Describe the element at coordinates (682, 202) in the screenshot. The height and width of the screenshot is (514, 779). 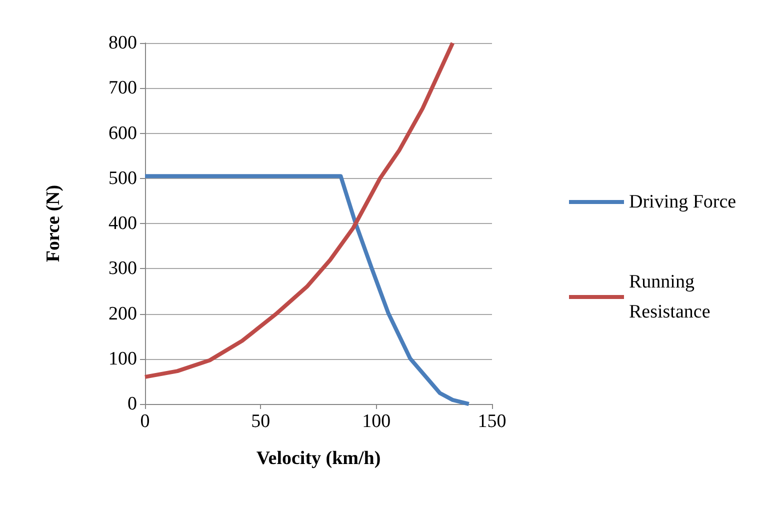
I see `legend-label: Driving Force` at that location.